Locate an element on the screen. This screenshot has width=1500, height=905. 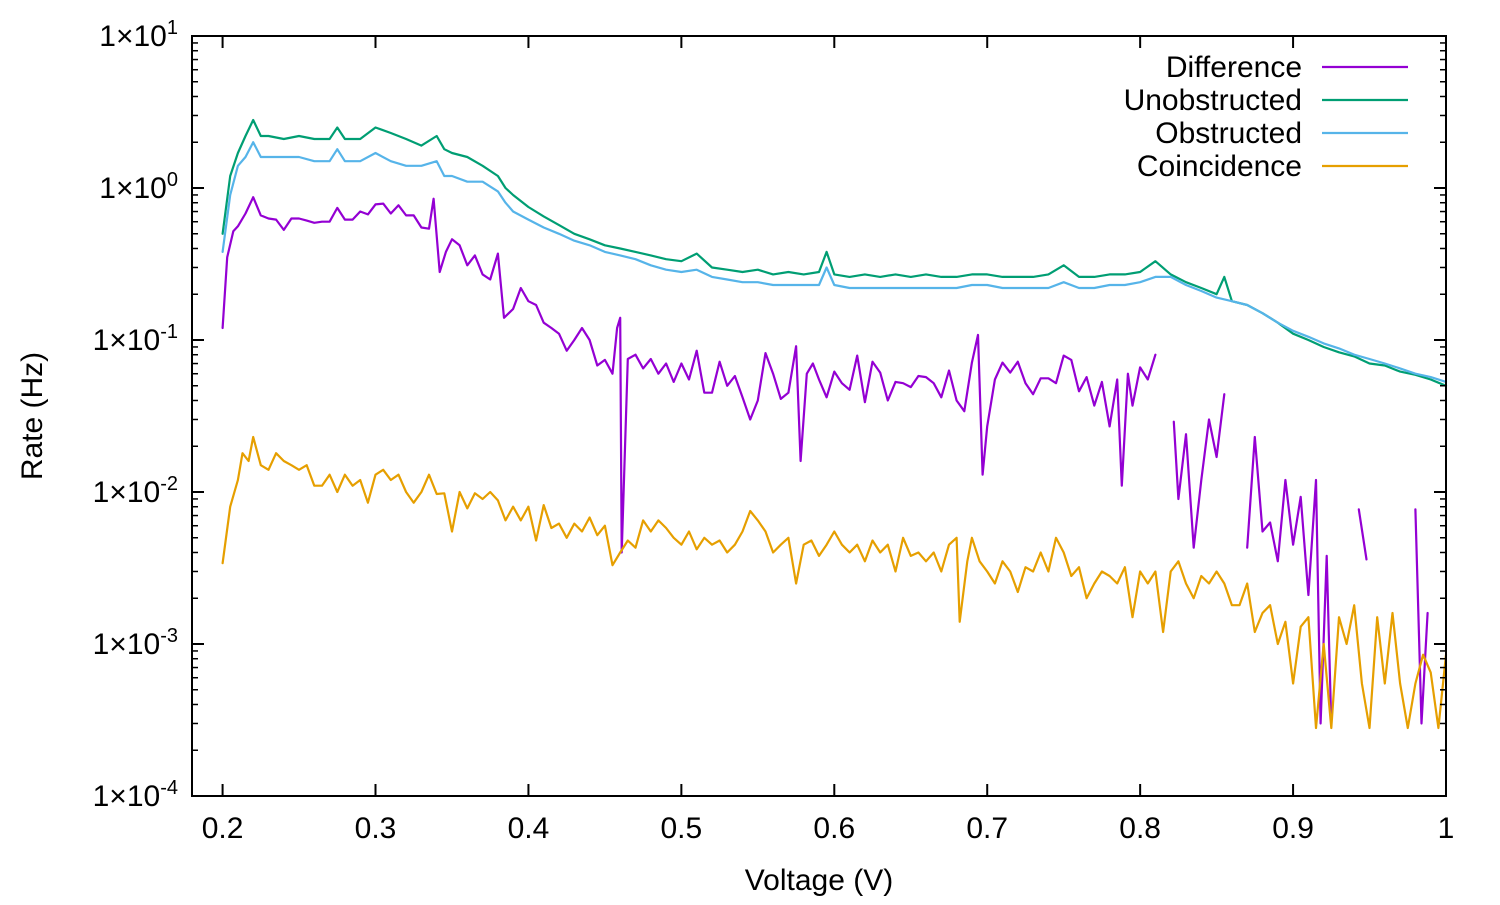
x-tick-label: 0.3 is located at coordinates (376, 828).